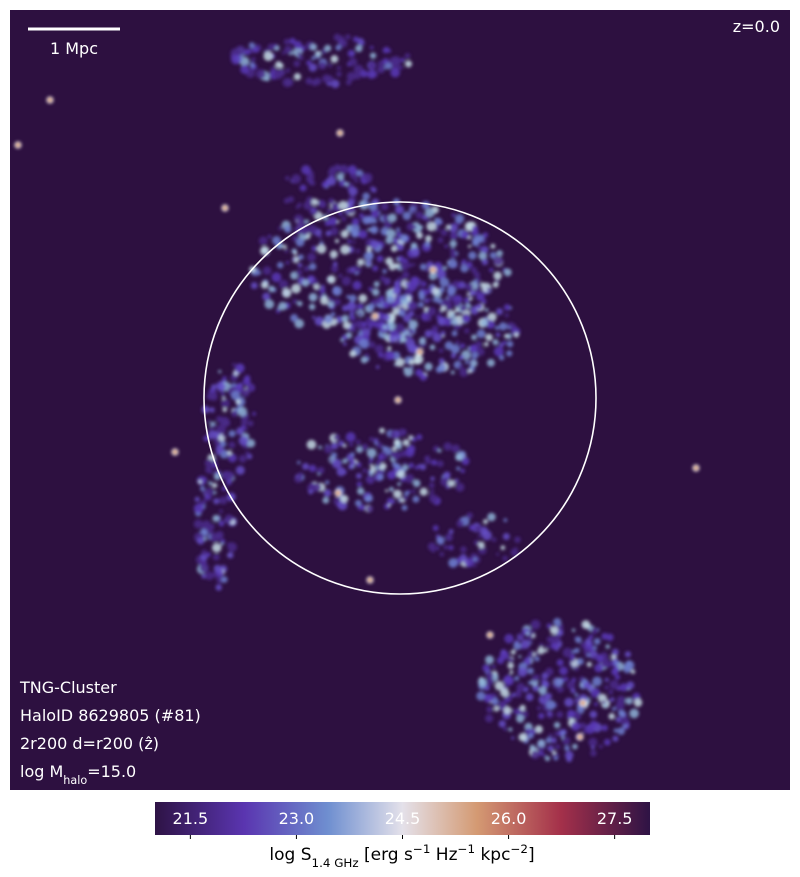 Image resolution: width=800 pixels, height=877 pixels. I want to click on hot-spot, so click(175, 452).